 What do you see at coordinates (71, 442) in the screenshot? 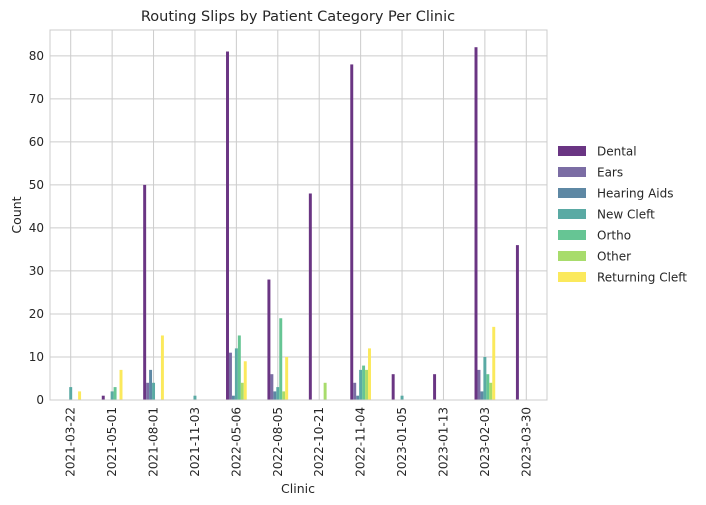
I see `x-tick-label: 2021-03-22` at bounding box center [71, 442].